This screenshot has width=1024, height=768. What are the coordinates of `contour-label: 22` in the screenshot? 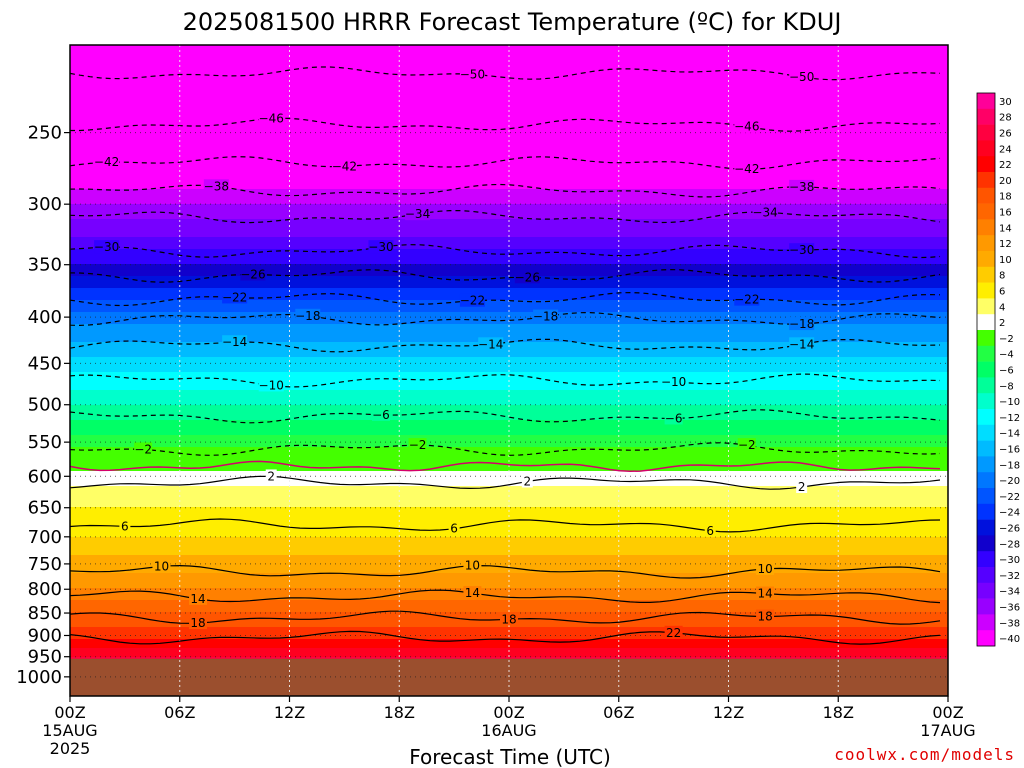 It's located at (673, 633).